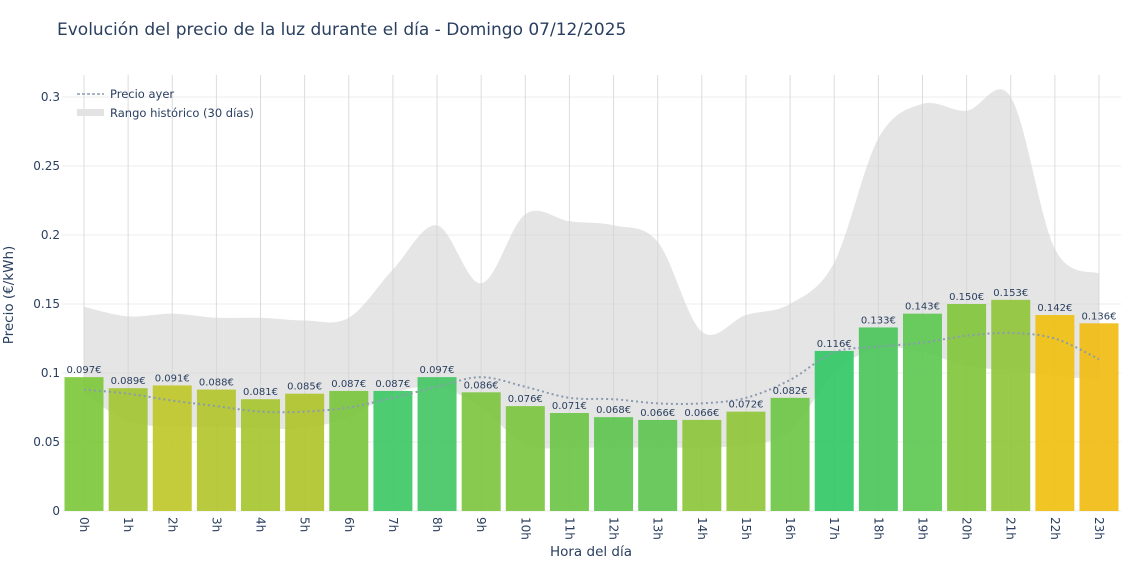 The height and width of the screenshot is (570, 1140). I want to click on x-tick-label: 7h, so click(393, 524).